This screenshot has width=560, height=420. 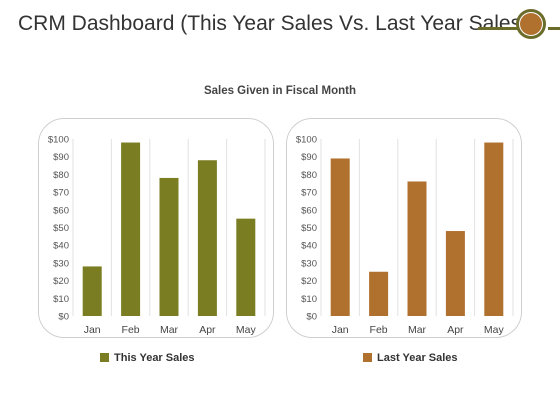 What do you see at coordinates (554, 28) in the screenshot?
I see `title-rule-right` at bounding box center [554, 28].